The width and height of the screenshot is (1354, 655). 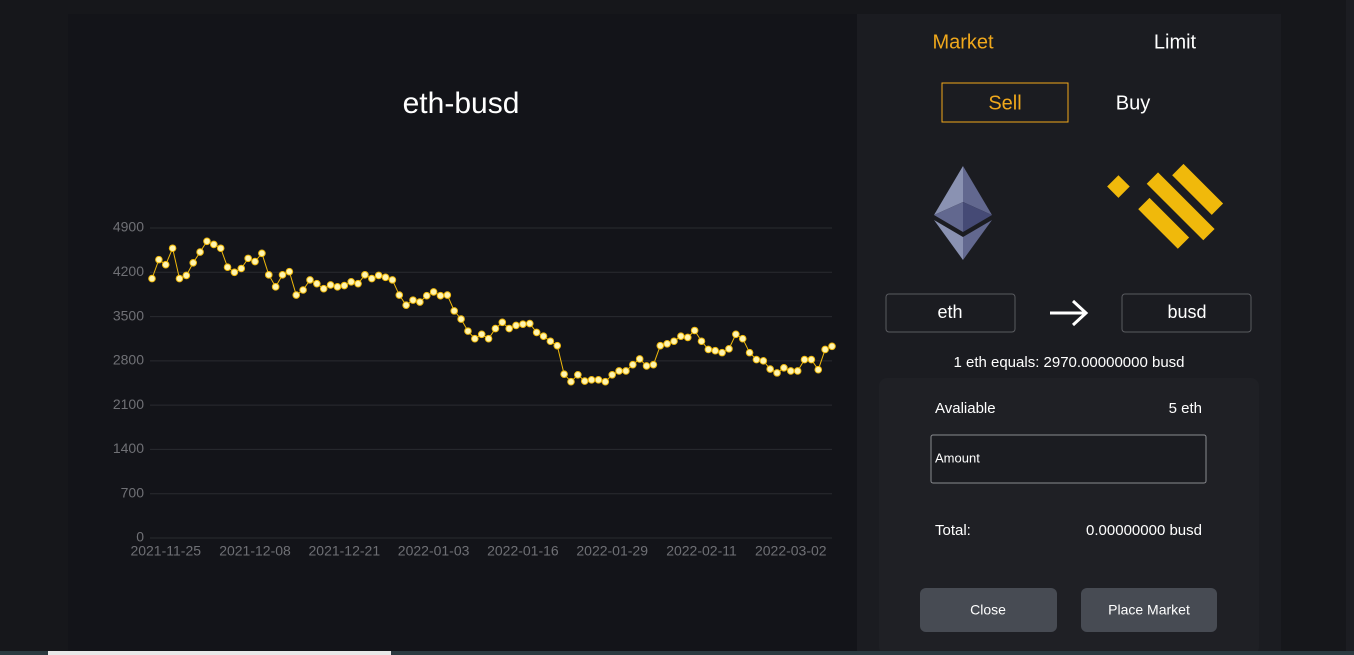 What do you see at coordinates (128, 360) in the screenshot?
I see `y-tick-label: 2800` at bounding box center [128, 360].